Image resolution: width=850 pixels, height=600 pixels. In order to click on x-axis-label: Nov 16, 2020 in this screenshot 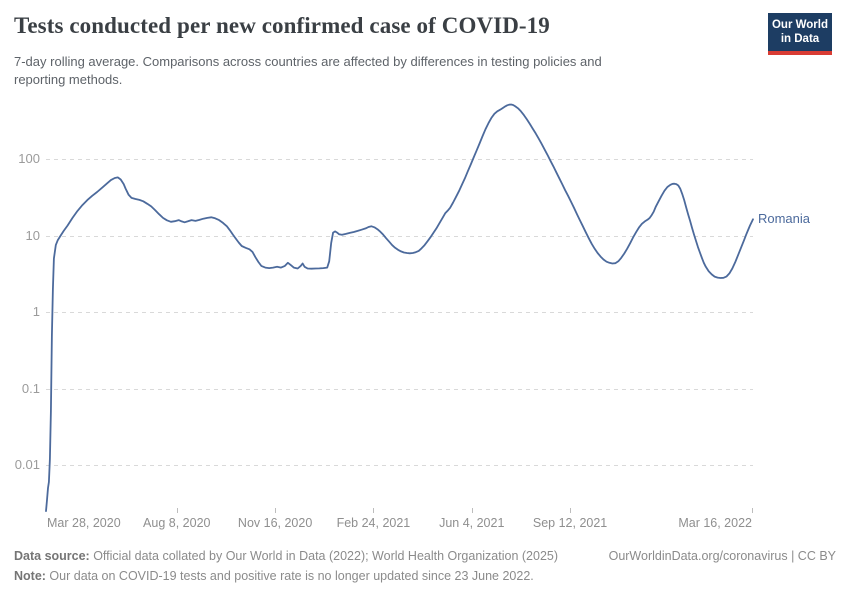, I will do `click(275, 523)`.